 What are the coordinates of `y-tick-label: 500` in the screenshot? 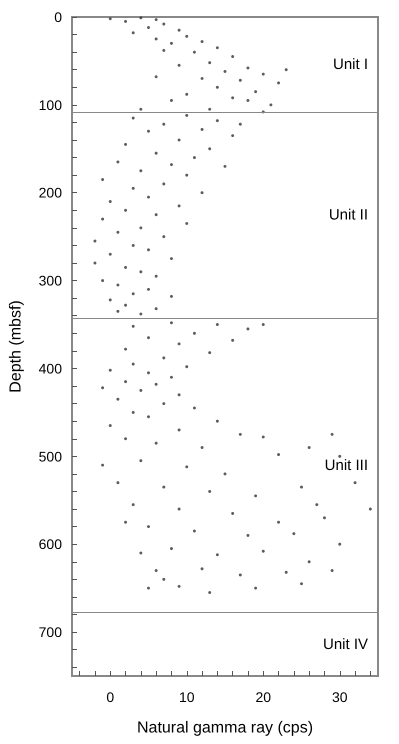 It's located at (50, 456).